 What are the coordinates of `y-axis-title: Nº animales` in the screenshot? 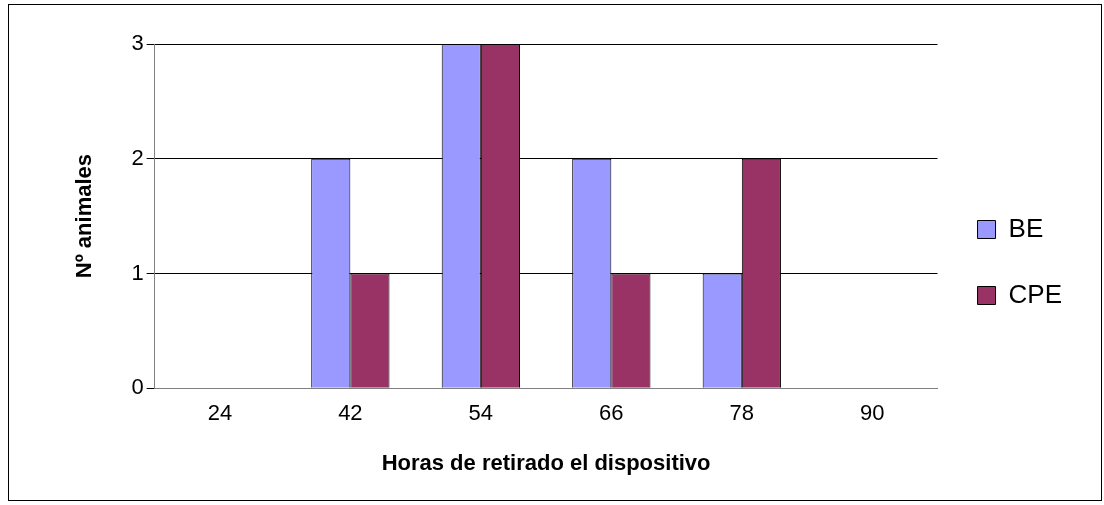 It's located at (84, 216).